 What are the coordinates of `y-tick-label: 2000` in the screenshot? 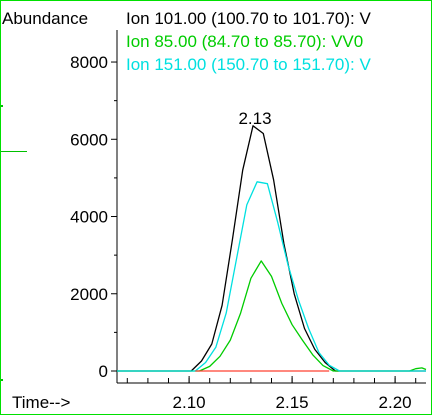 It's located at (89, 294).